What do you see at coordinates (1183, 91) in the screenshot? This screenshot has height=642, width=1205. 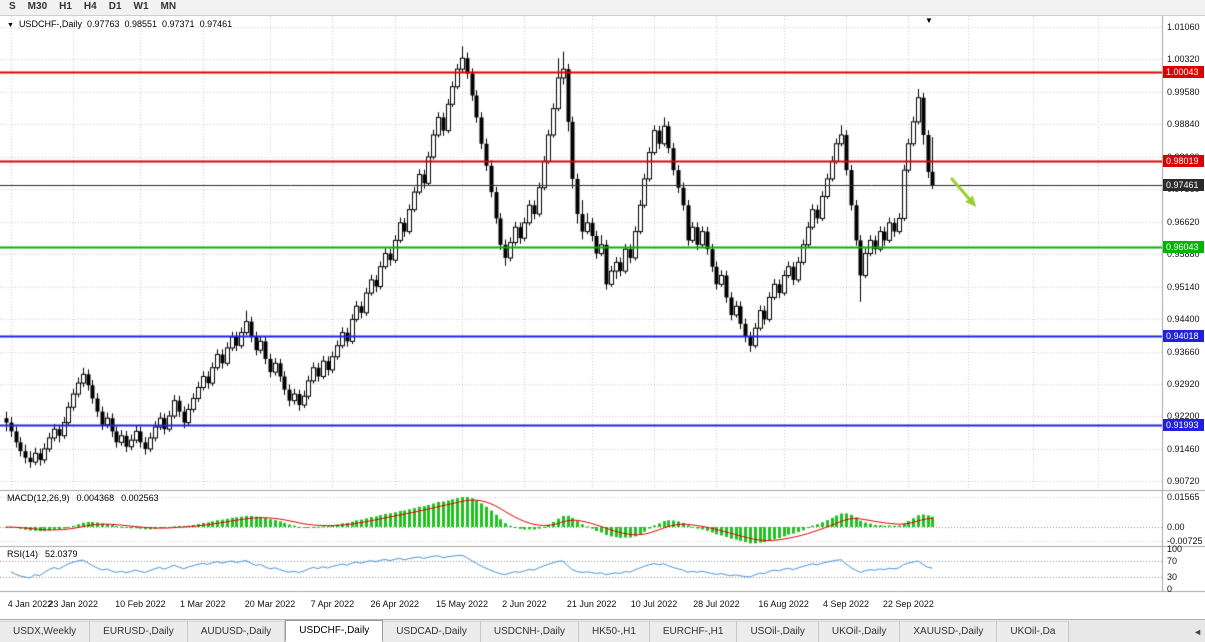 I see `price-axis-label: 0.99580` at bounding box center [1183, 91].